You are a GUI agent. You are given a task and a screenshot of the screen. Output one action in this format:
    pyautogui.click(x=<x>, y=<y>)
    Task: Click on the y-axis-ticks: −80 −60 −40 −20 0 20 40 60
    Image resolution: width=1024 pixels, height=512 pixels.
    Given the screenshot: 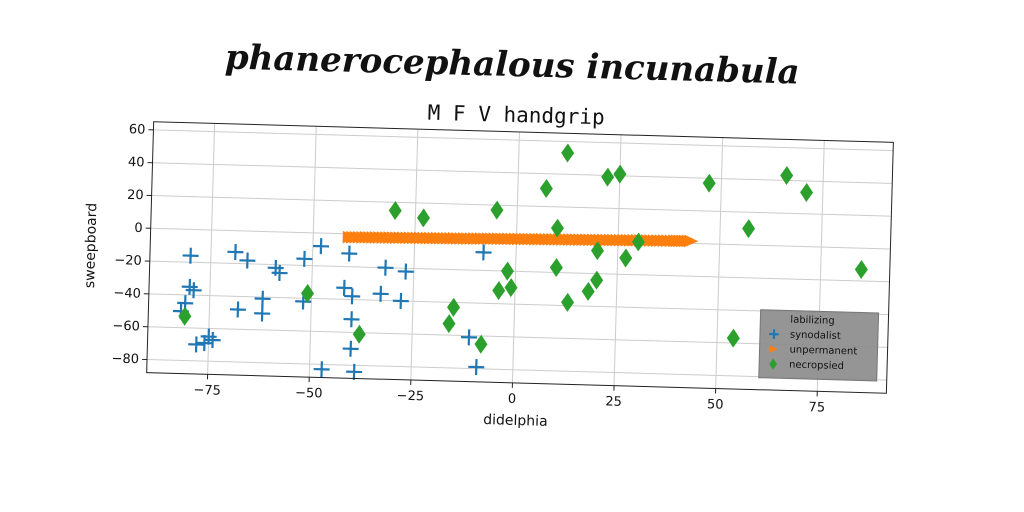 What is the action you would take?
    pyautogui.click(x=132, y=245)
    